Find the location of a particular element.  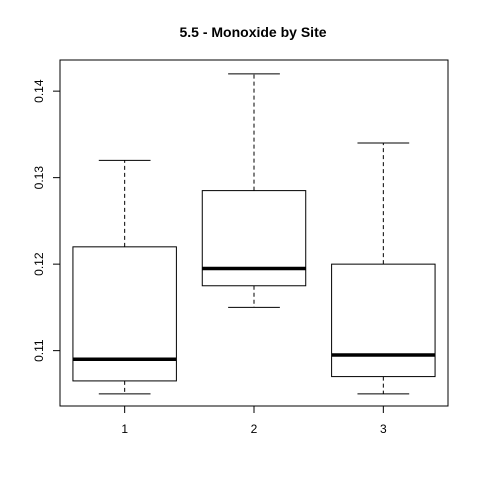

chart-title: 5.5 - Monoxide by Site is located at coordinates (252, 32).